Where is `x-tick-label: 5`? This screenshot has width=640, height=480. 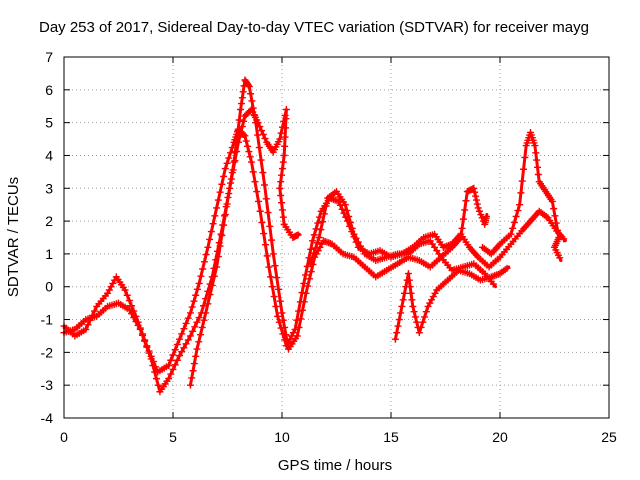 x-tick-label: 5 is located at coordinates (173, 437).